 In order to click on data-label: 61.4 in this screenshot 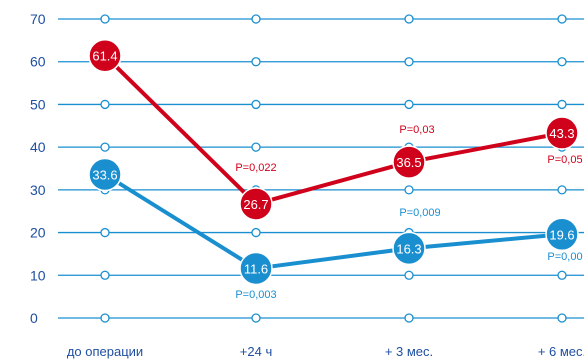, I will do `click(104, 56)`.